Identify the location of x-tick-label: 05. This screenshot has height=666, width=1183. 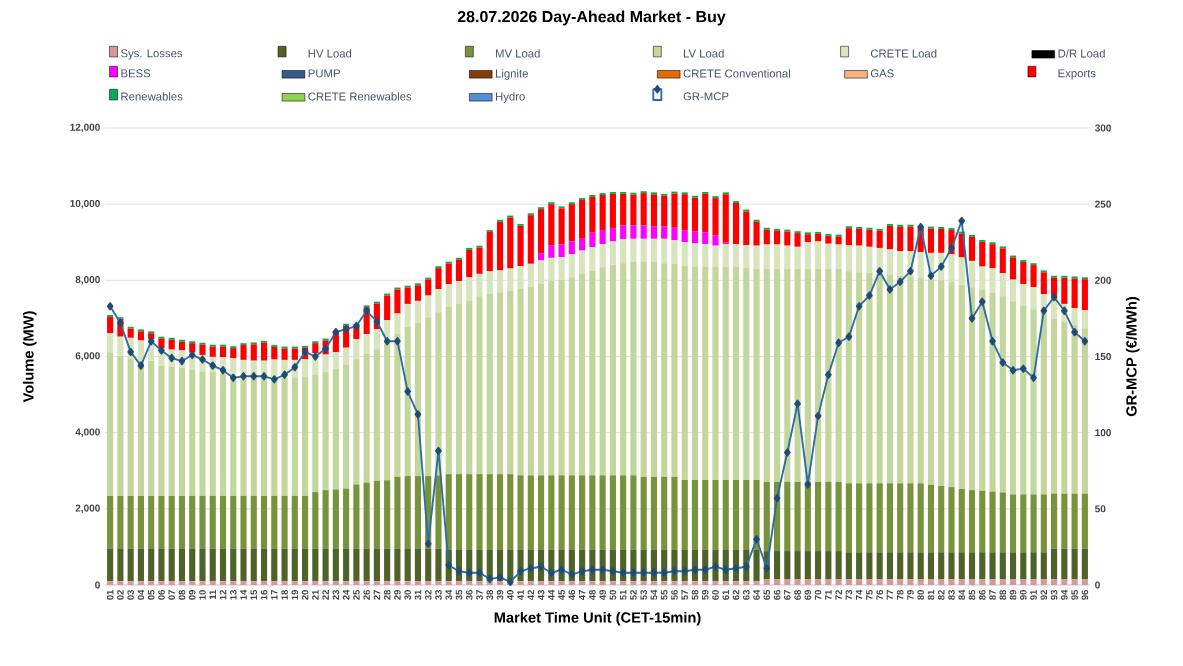
(151, 594).